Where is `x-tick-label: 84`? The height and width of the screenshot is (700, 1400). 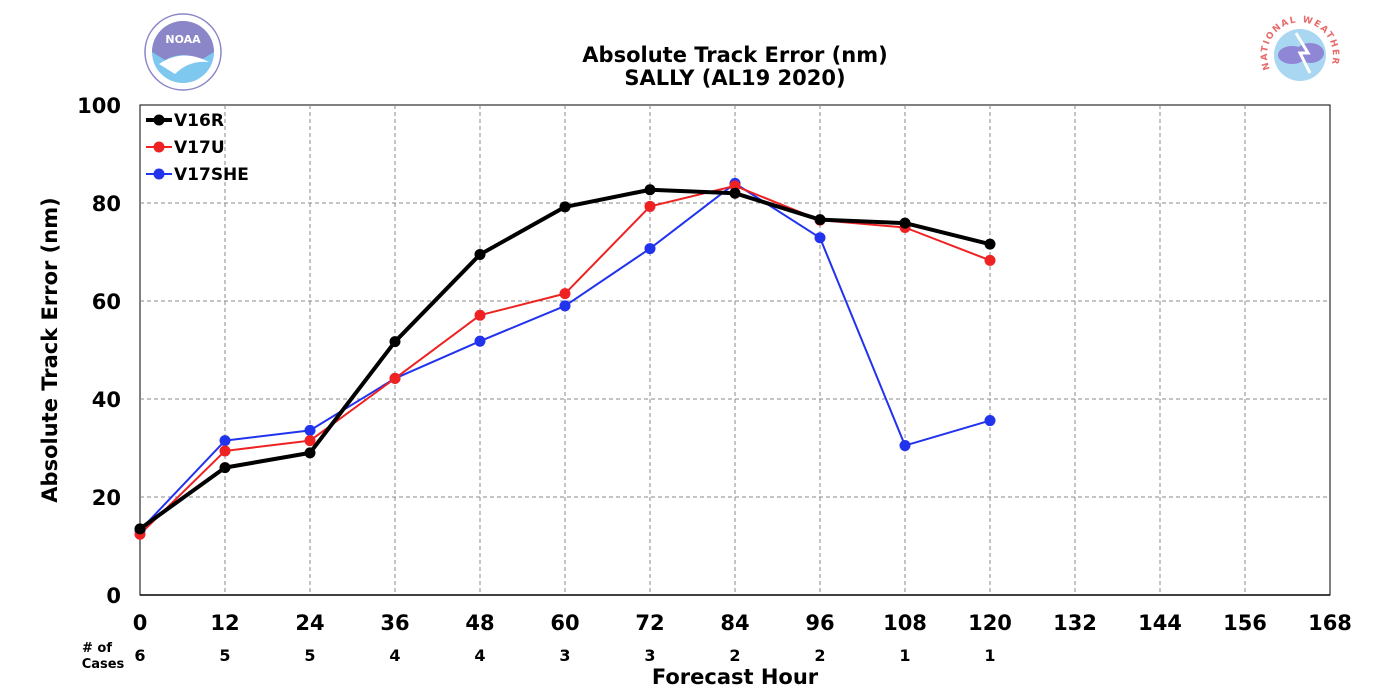
x-tick-label: 84 is located at coordinates (734, 623).